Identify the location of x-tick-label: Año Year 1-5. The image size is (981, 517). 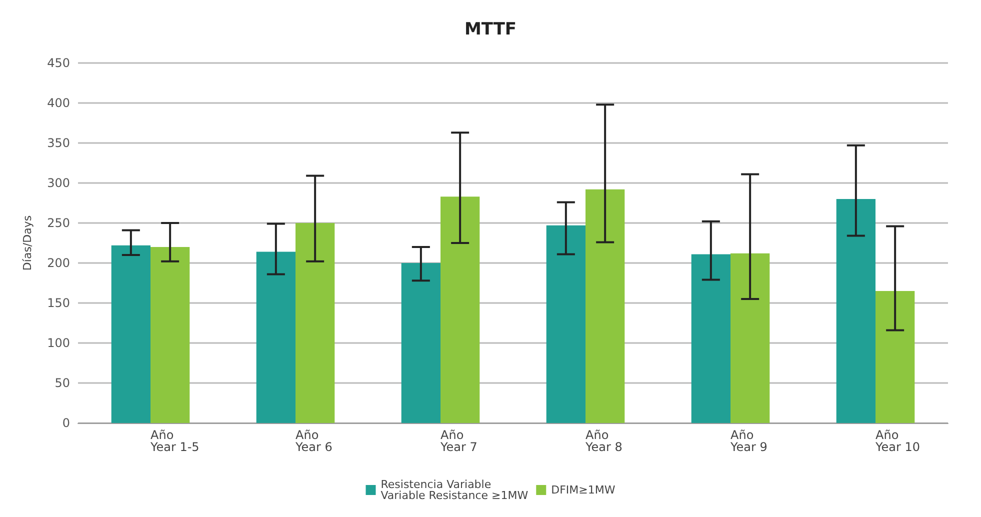
(175, 441).